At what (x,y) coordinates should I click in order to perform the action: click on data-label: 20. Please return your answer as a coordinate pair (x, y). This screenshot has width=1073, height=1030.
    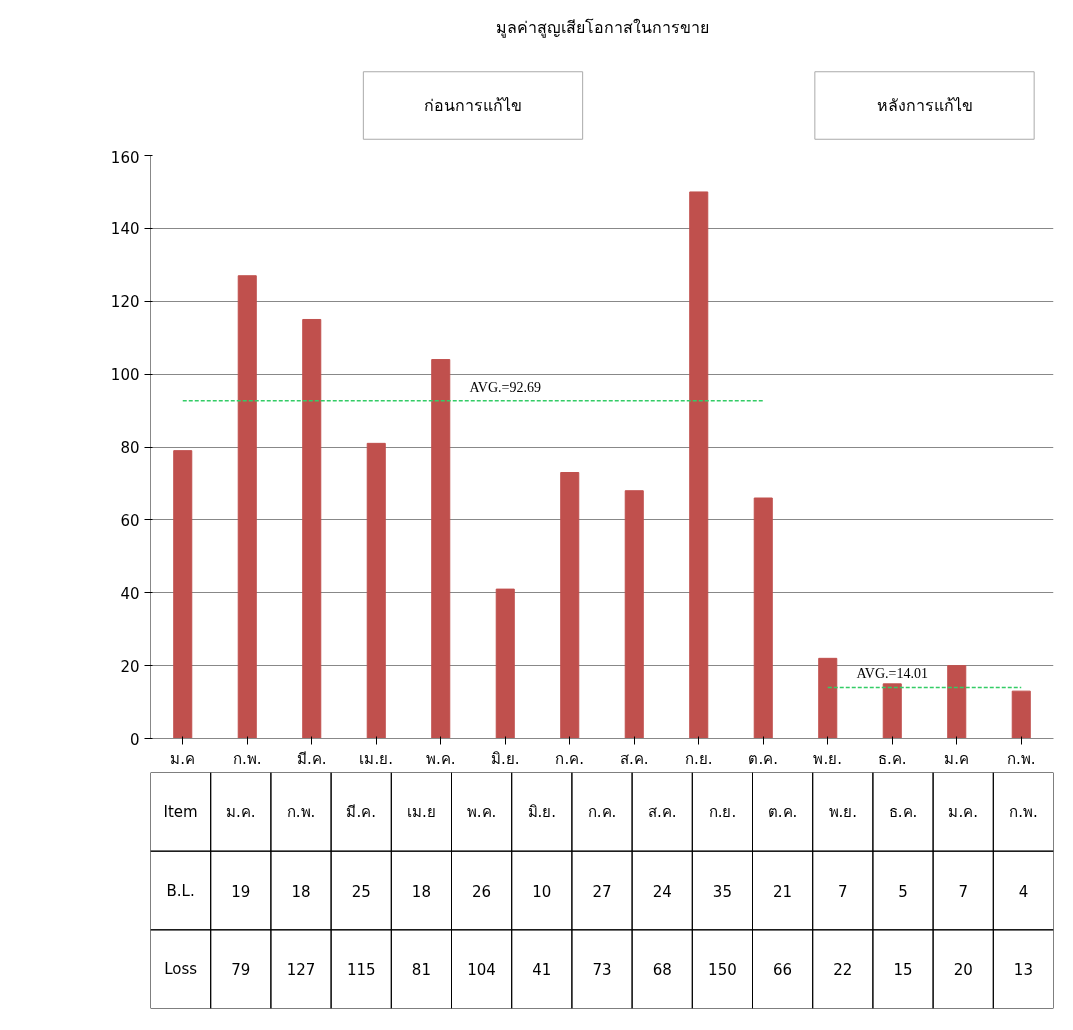
    Looking at the image, I should click on (963, 970).